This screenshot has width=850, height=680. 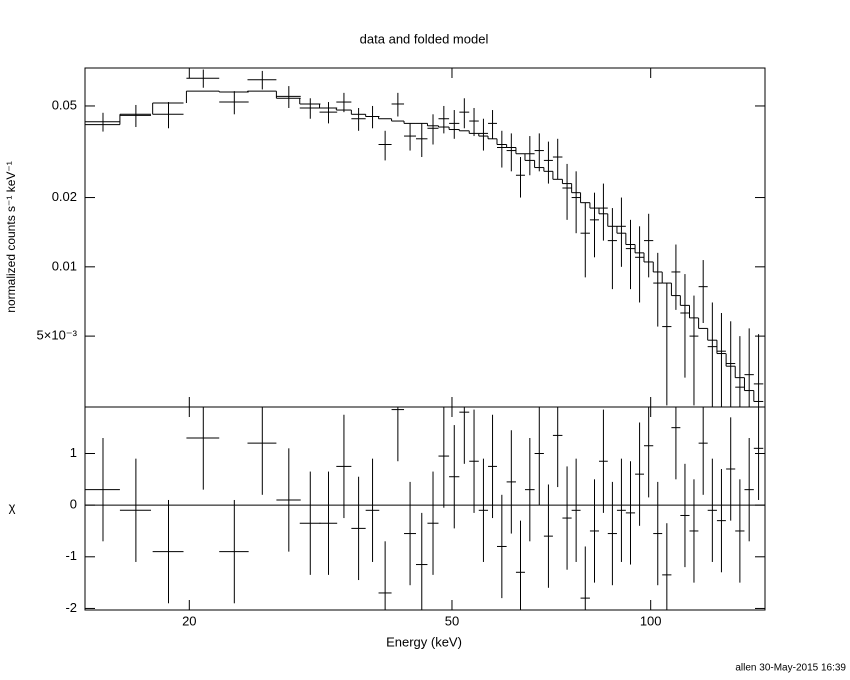 I want to click on chart-title: data and folded model, so click(x=424, y=38).